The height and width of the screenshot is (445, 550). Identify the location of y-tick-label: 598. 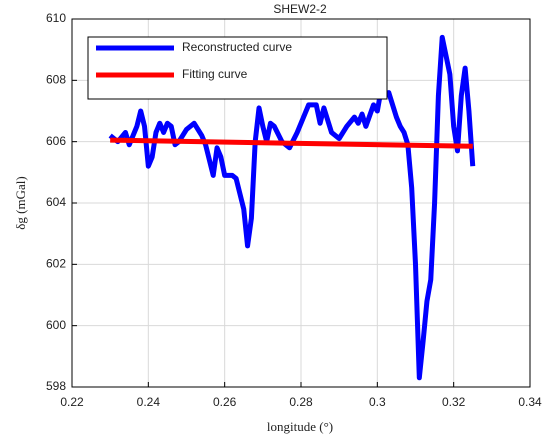
(56, 386).